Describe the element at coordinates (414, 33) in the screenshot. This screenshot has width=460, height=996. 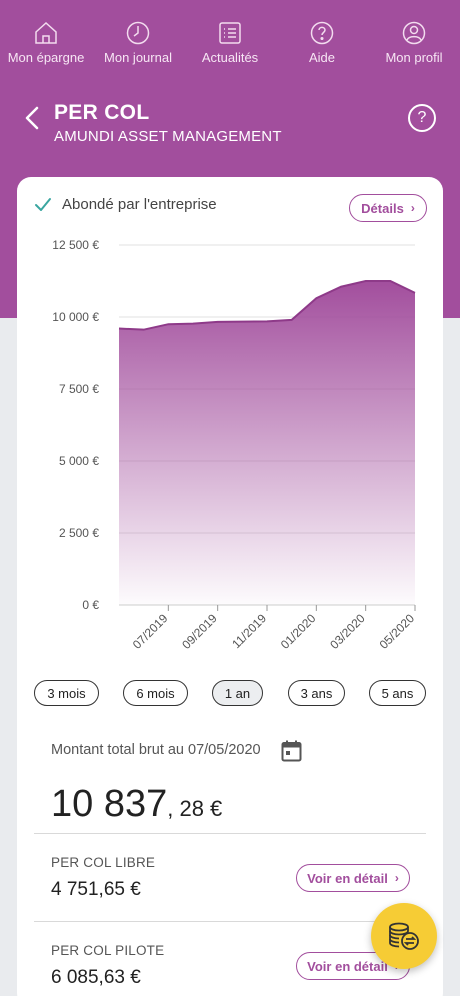
I see `user-circle-icon` at that location.